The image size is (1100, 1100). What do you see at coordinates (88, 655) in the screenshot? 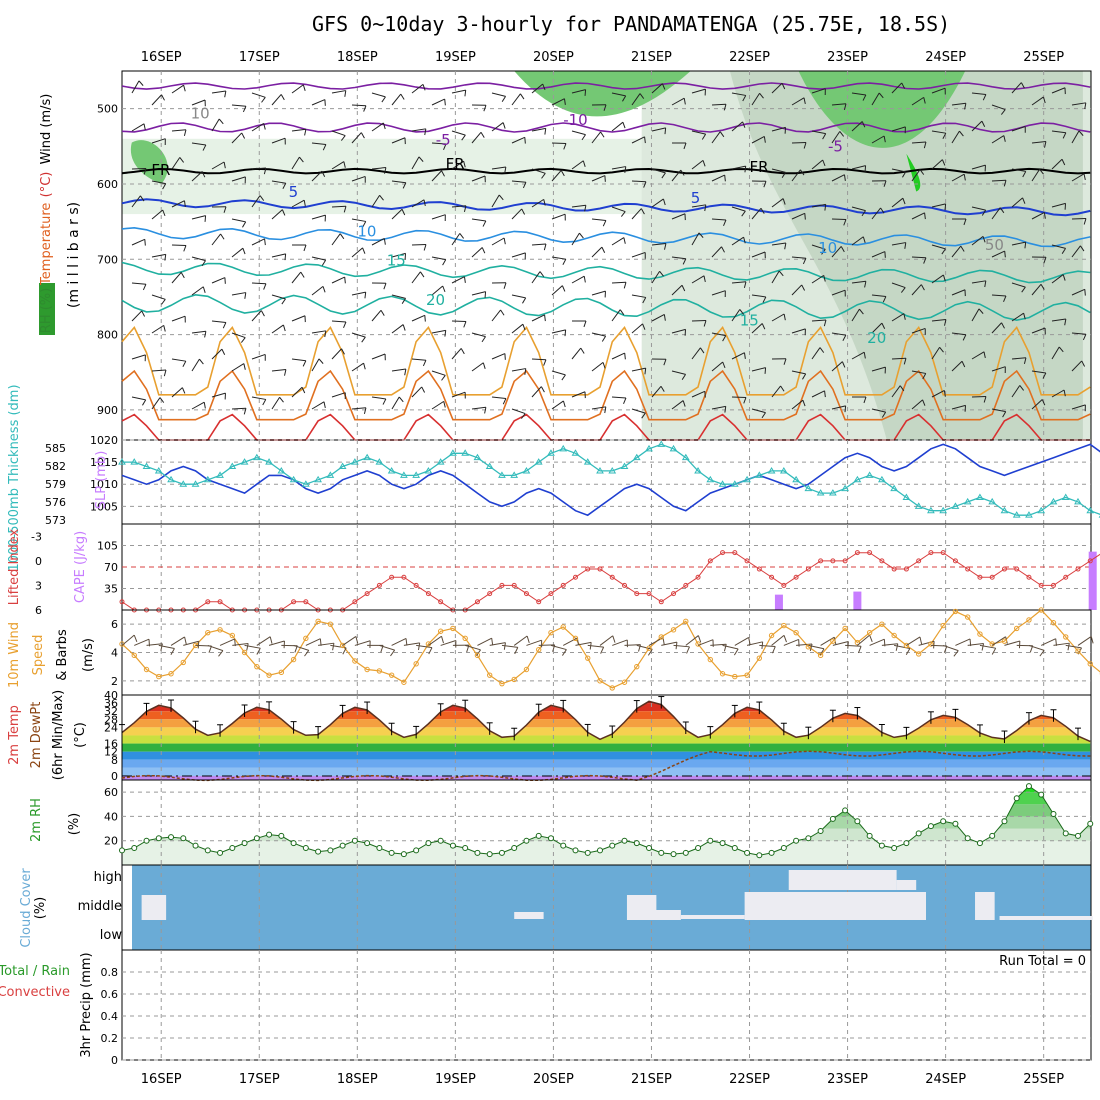
I see `wind-ylabel-4: (m/s)` at bounding box center [88, 655].